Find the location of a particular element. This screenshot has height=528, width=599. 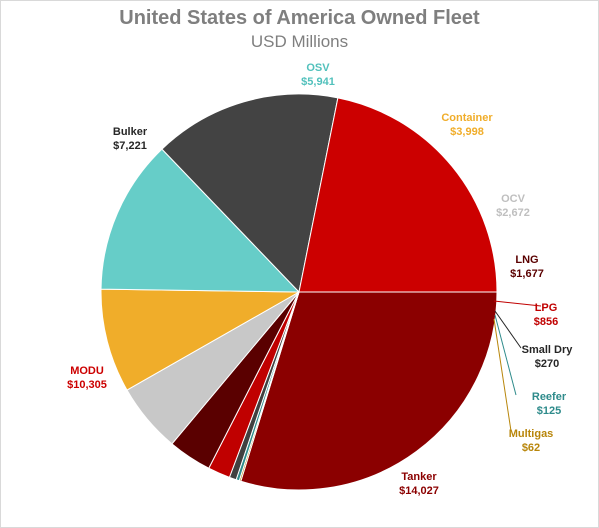

data-label-value: $3,998 is located at coordinates (467, 132).